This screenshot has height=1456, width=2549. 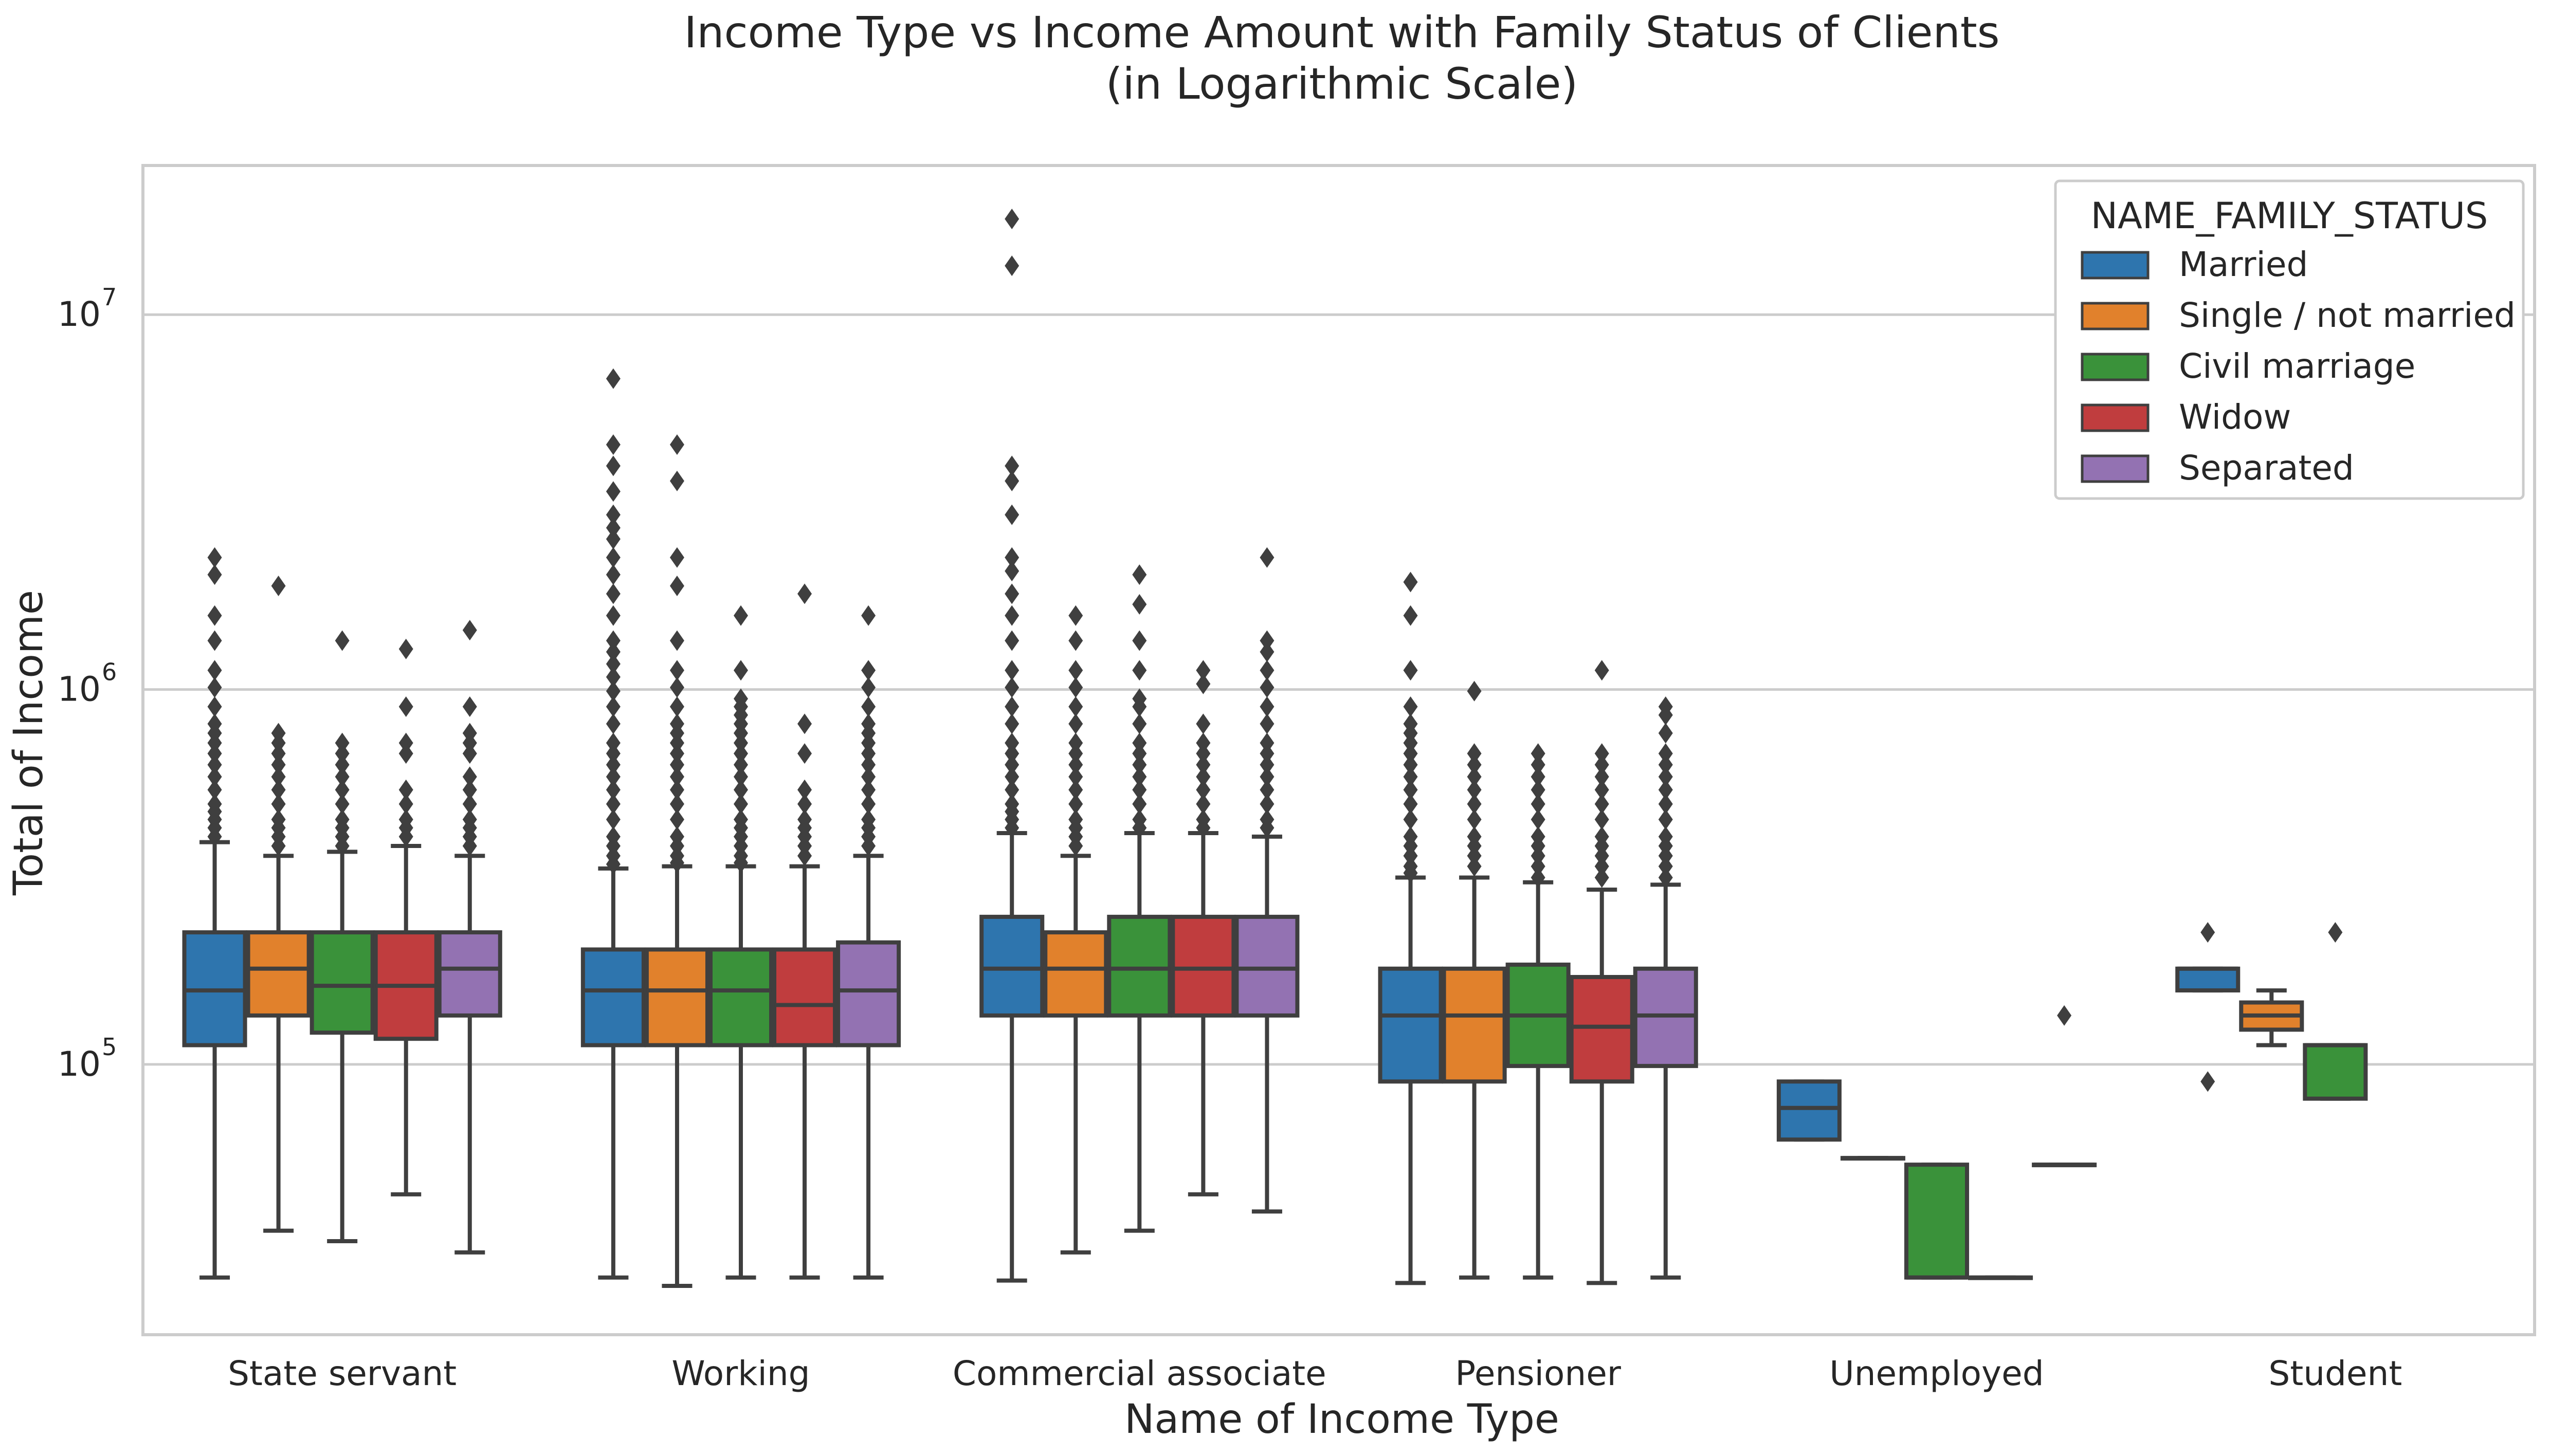 What do you see at coordinates (1342, 84) in the screenshot?
I see `chart-subtitle: (in Logarithmic Scale)` at bounding box center [1342, 84].